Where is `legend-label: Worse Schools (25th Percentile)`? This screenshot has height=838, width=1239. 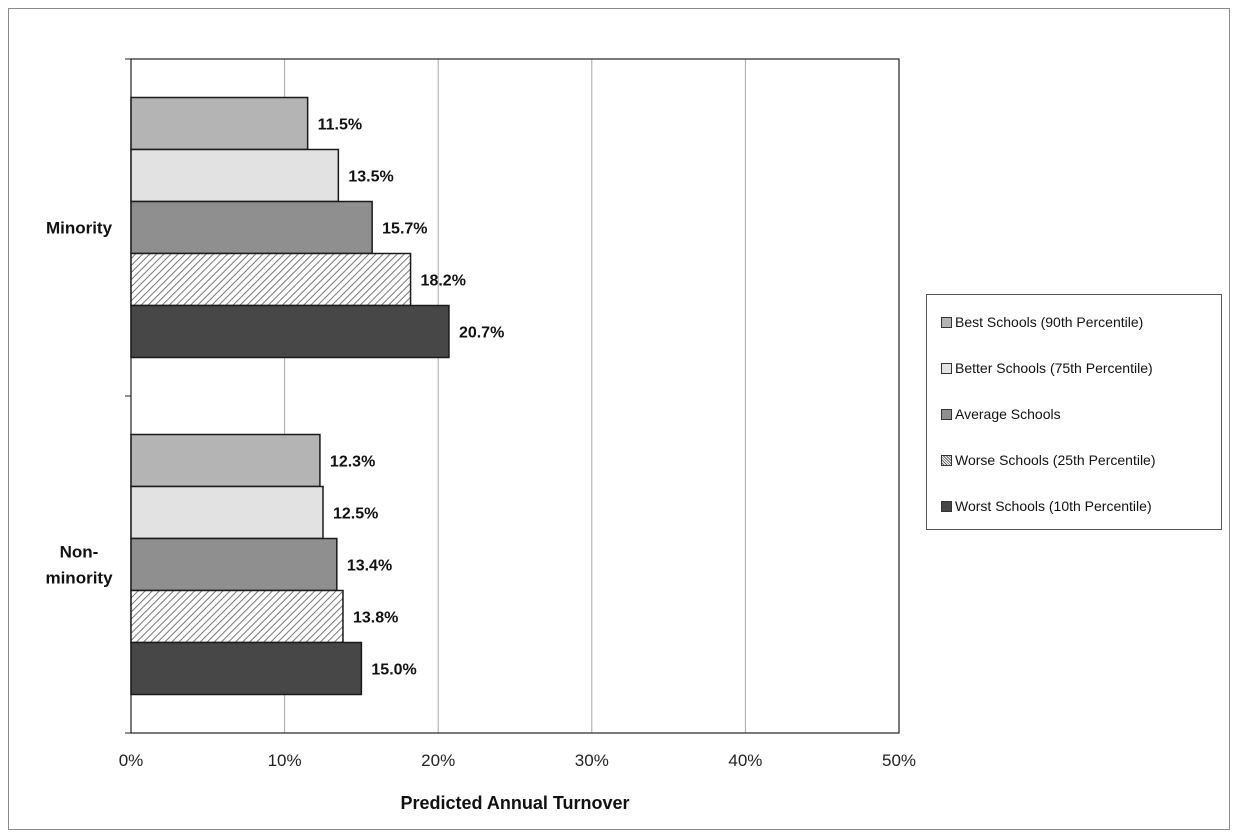 legend-label: Worse Schools (25th Percentile) is located at coordinates (1055, 460).